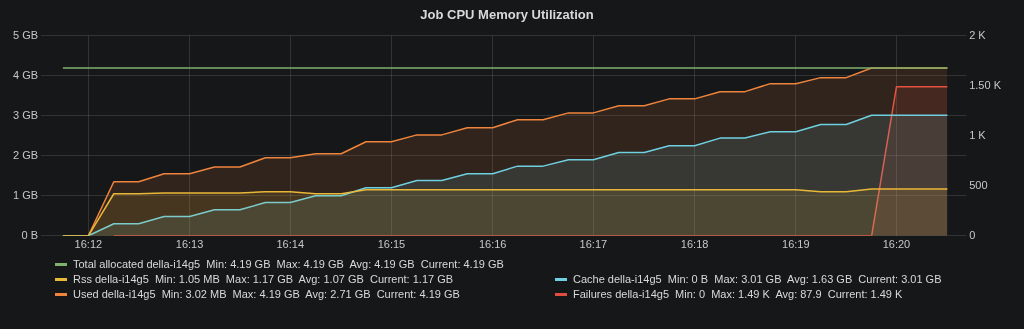  I want to click on x-tick-label: 16:20, so click(896, 244).